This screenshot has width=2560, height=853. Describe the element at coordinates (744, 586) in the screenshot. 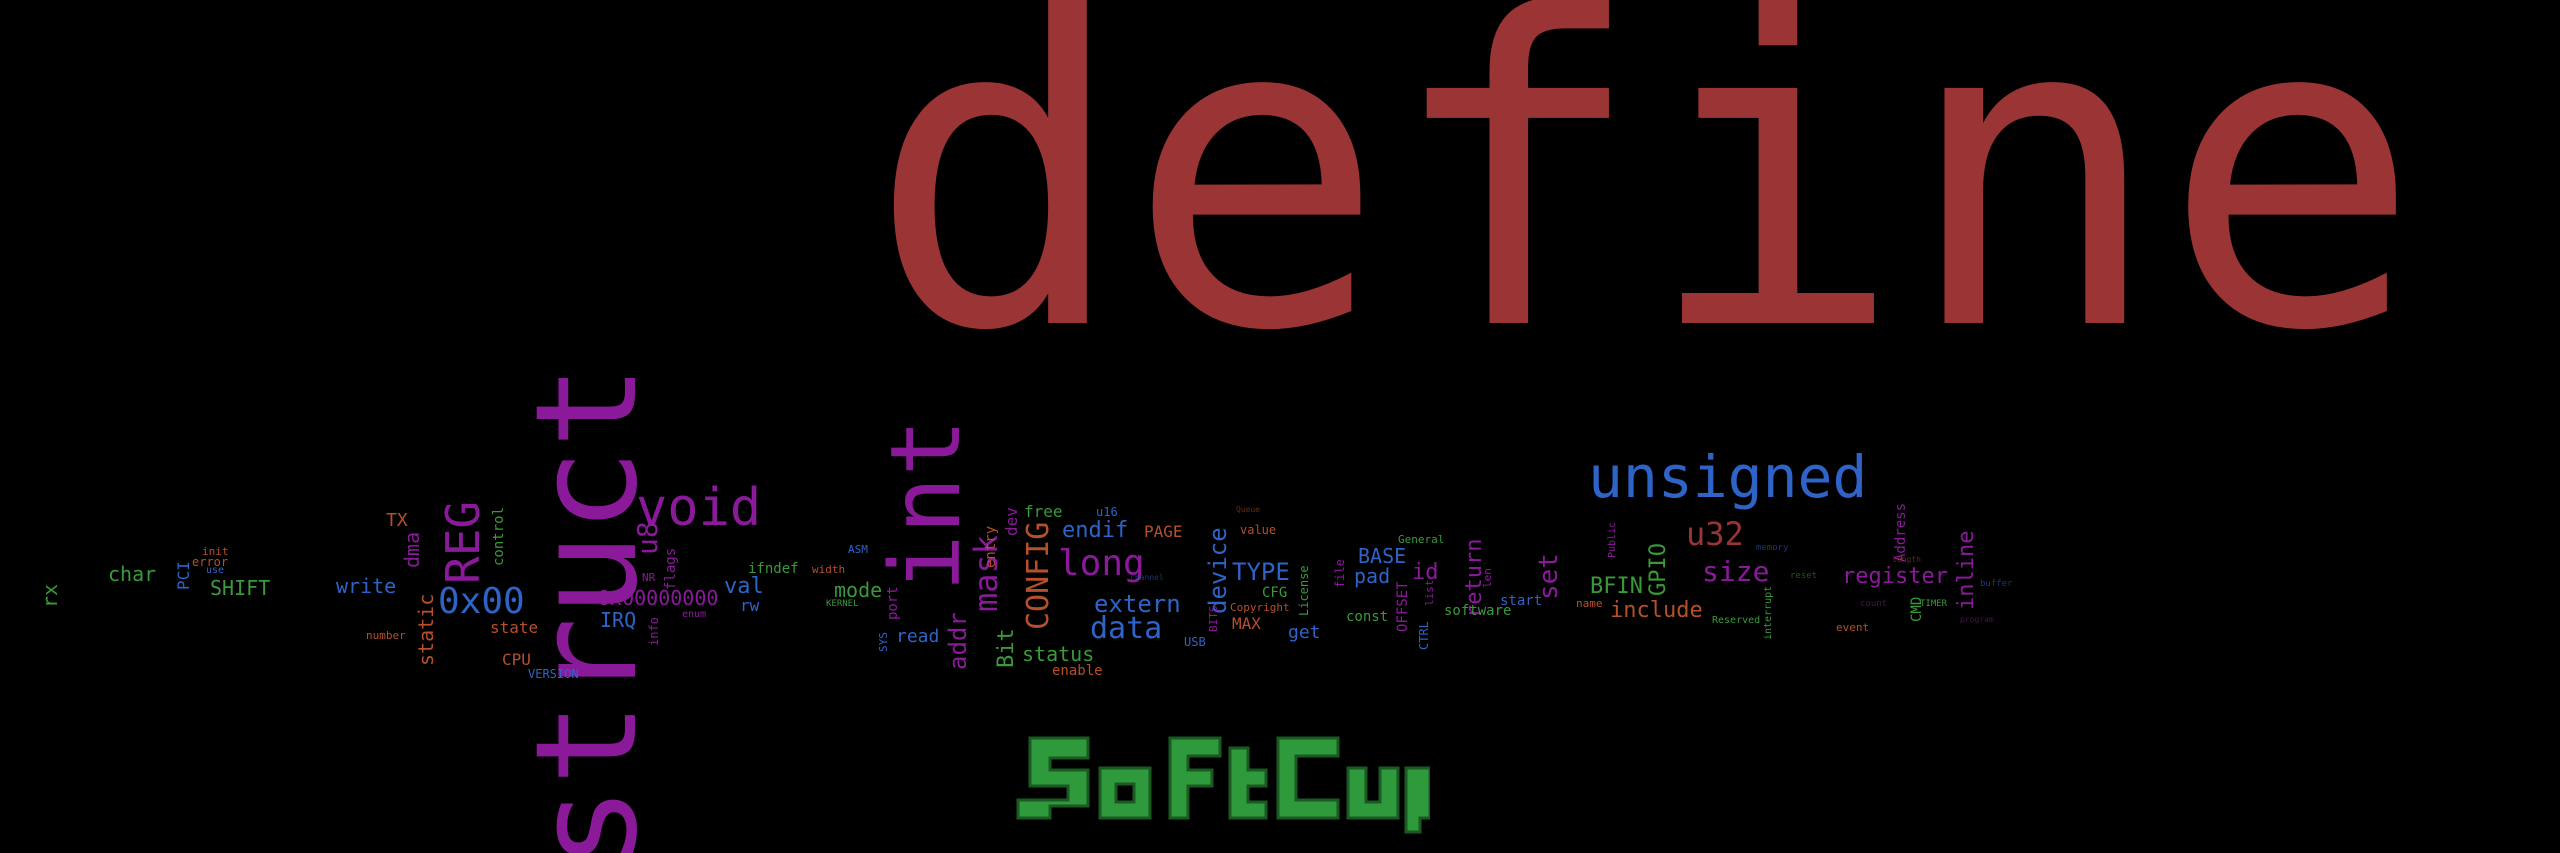

I see `word-val: val` at that location.